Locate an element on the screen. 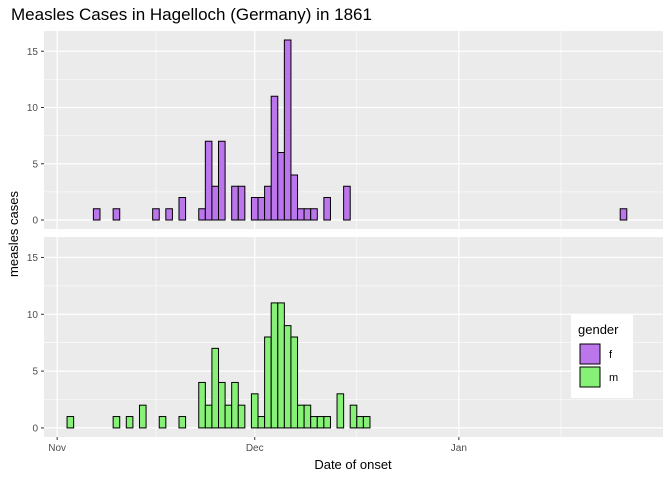 The image size is (672, 480). panel-m-y-ticks: 0 5 10 15 is located at coordinates (35, 343).